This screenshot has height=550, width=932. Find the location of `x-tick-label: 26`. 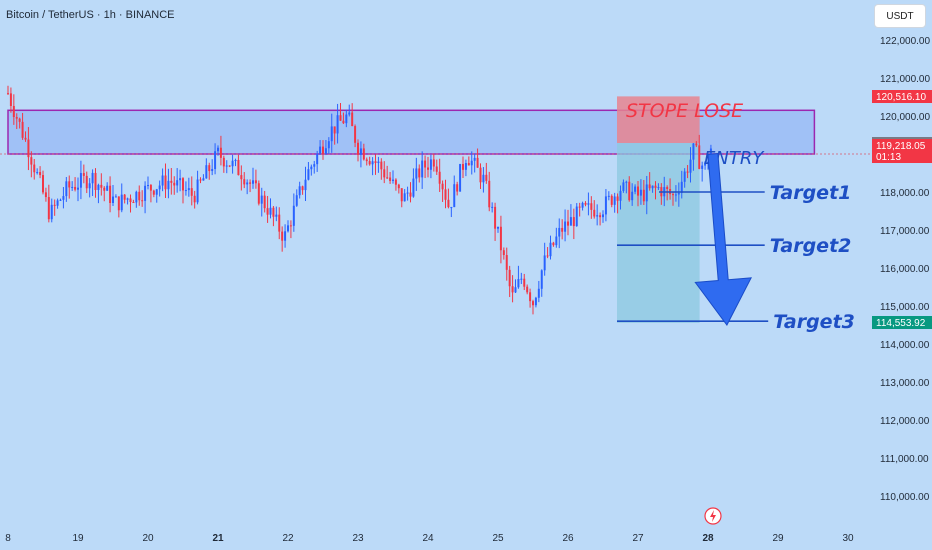

x-tick-label: 26 is located at coordinates (568, 538).